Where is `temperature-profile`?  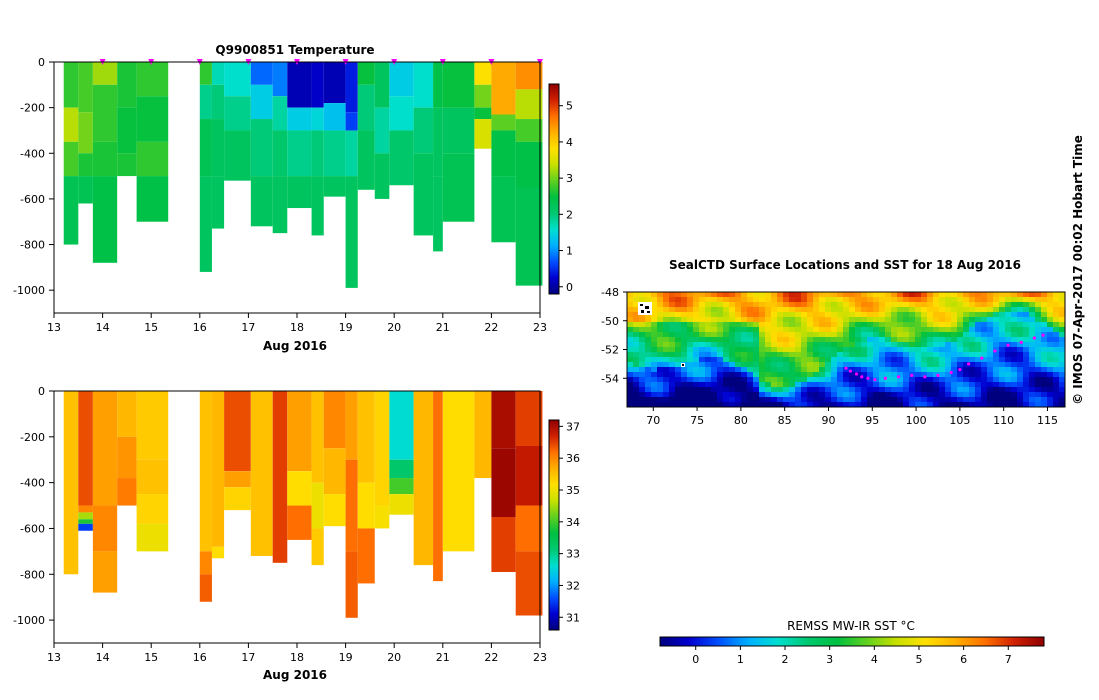
temperature-profile is located at coordinates (503, 152).